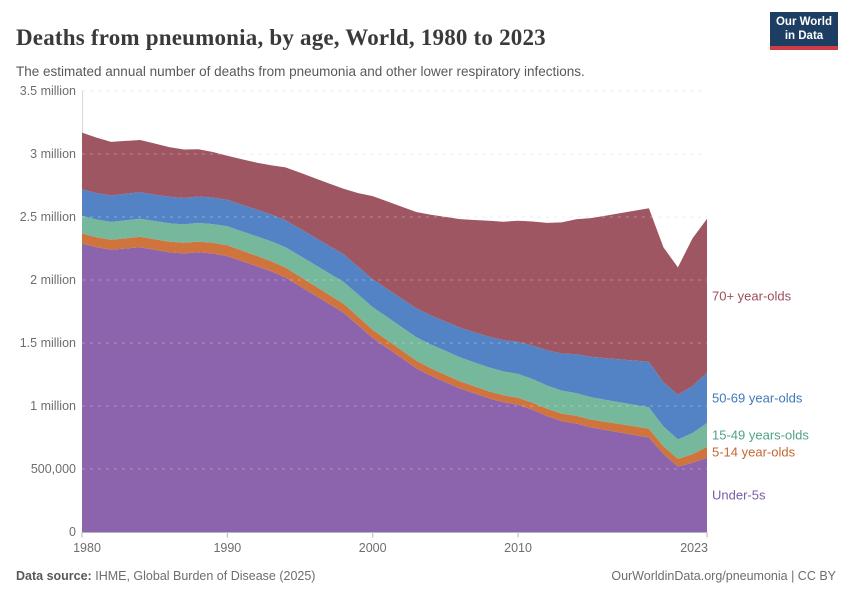 The image size is (850, 600). Describe the element at coordinates (372, 548) in the screenshot. I see `x-axis-tick-label: 2000` at that location.